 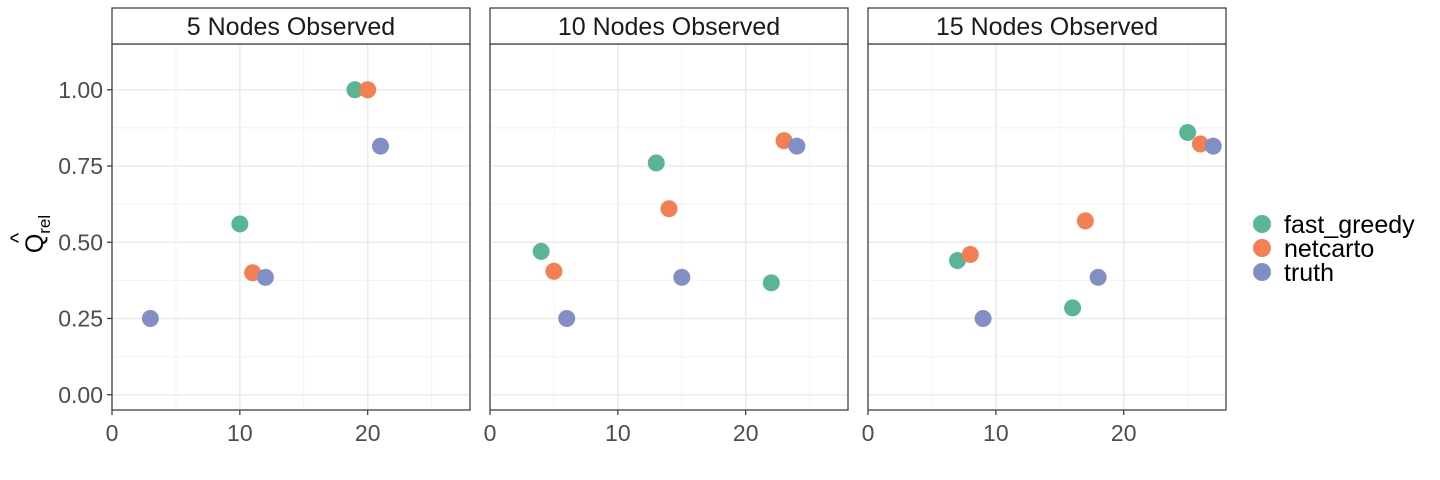 I want to click on y-tick-label: 0.25, so click(x=80, y=319).